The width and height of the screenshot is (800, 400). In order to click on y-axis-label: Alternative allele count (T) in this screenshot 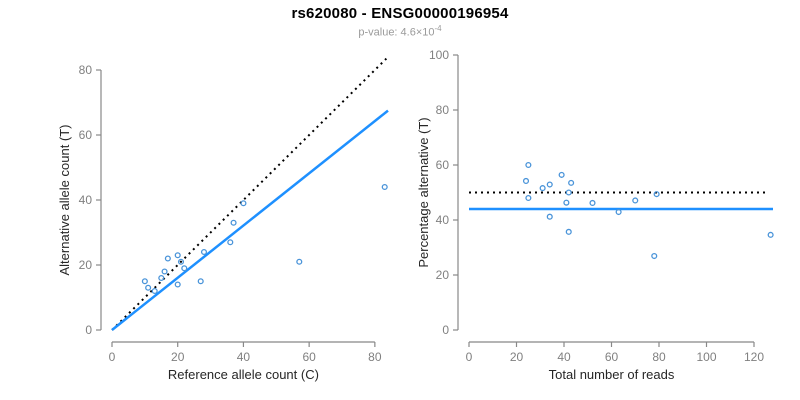, I will do `click(64, 199)`.